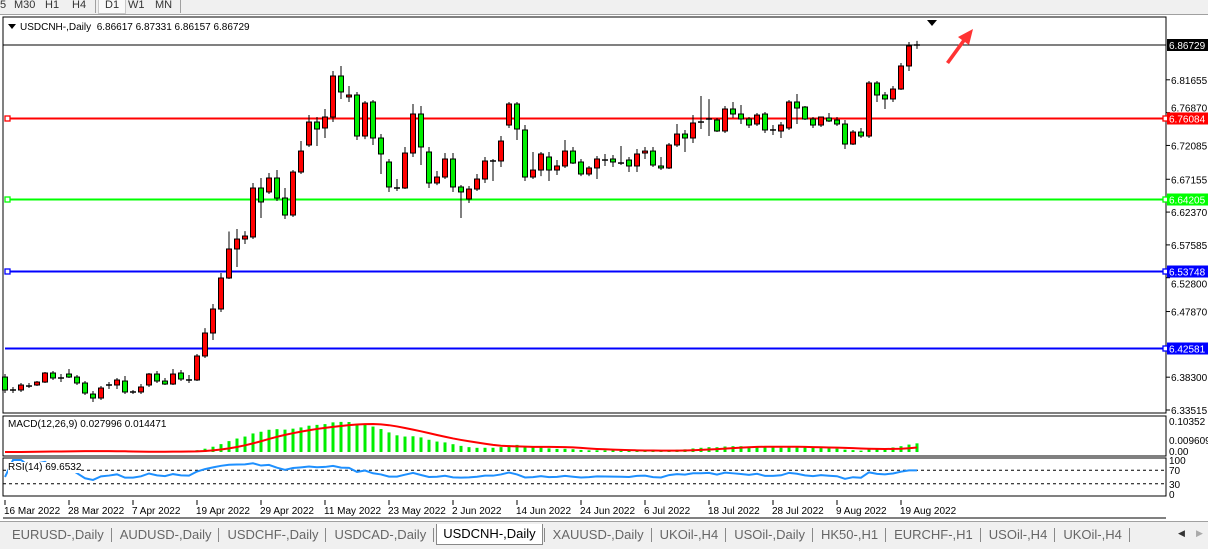  I want to click on date-tick-label: 16 Mar 2022, so click(32, 511).